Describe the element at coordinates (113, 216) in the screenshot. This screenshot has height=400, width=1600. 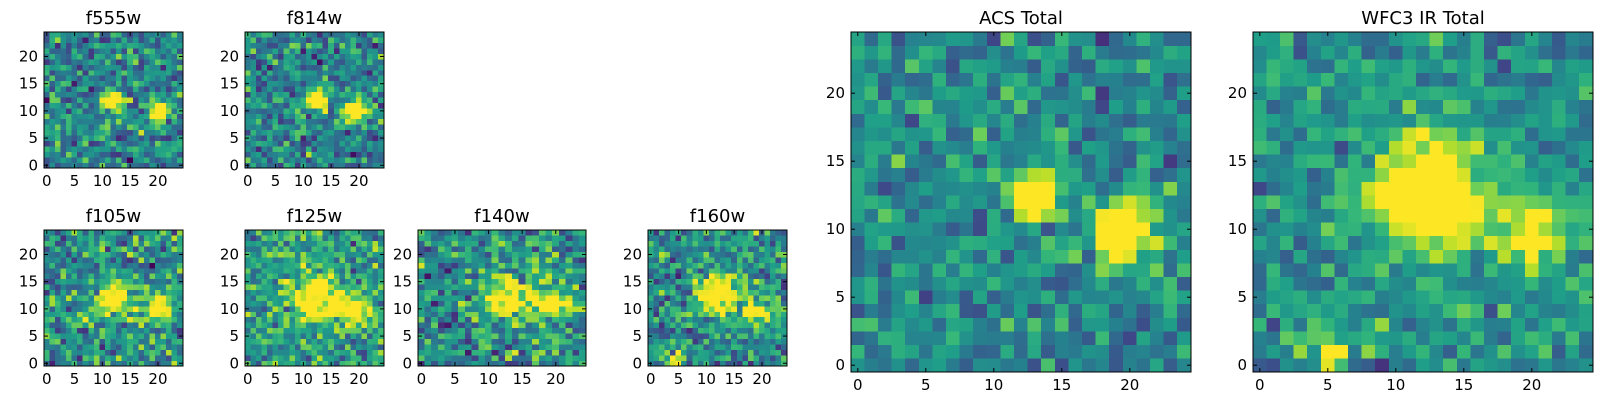
I see `panel-title: f105w` at that location.